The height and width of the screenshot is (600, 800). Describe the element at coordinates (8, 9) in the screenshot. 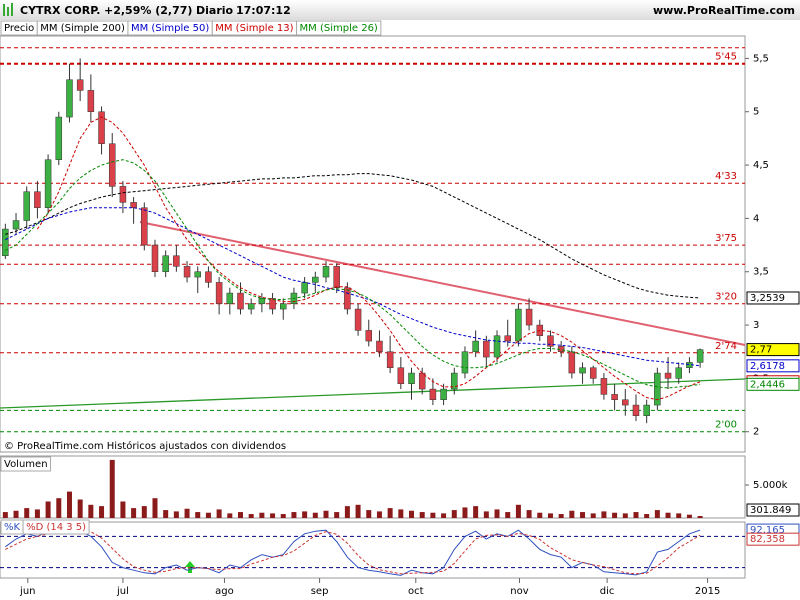

I see `app-icon` at that location.